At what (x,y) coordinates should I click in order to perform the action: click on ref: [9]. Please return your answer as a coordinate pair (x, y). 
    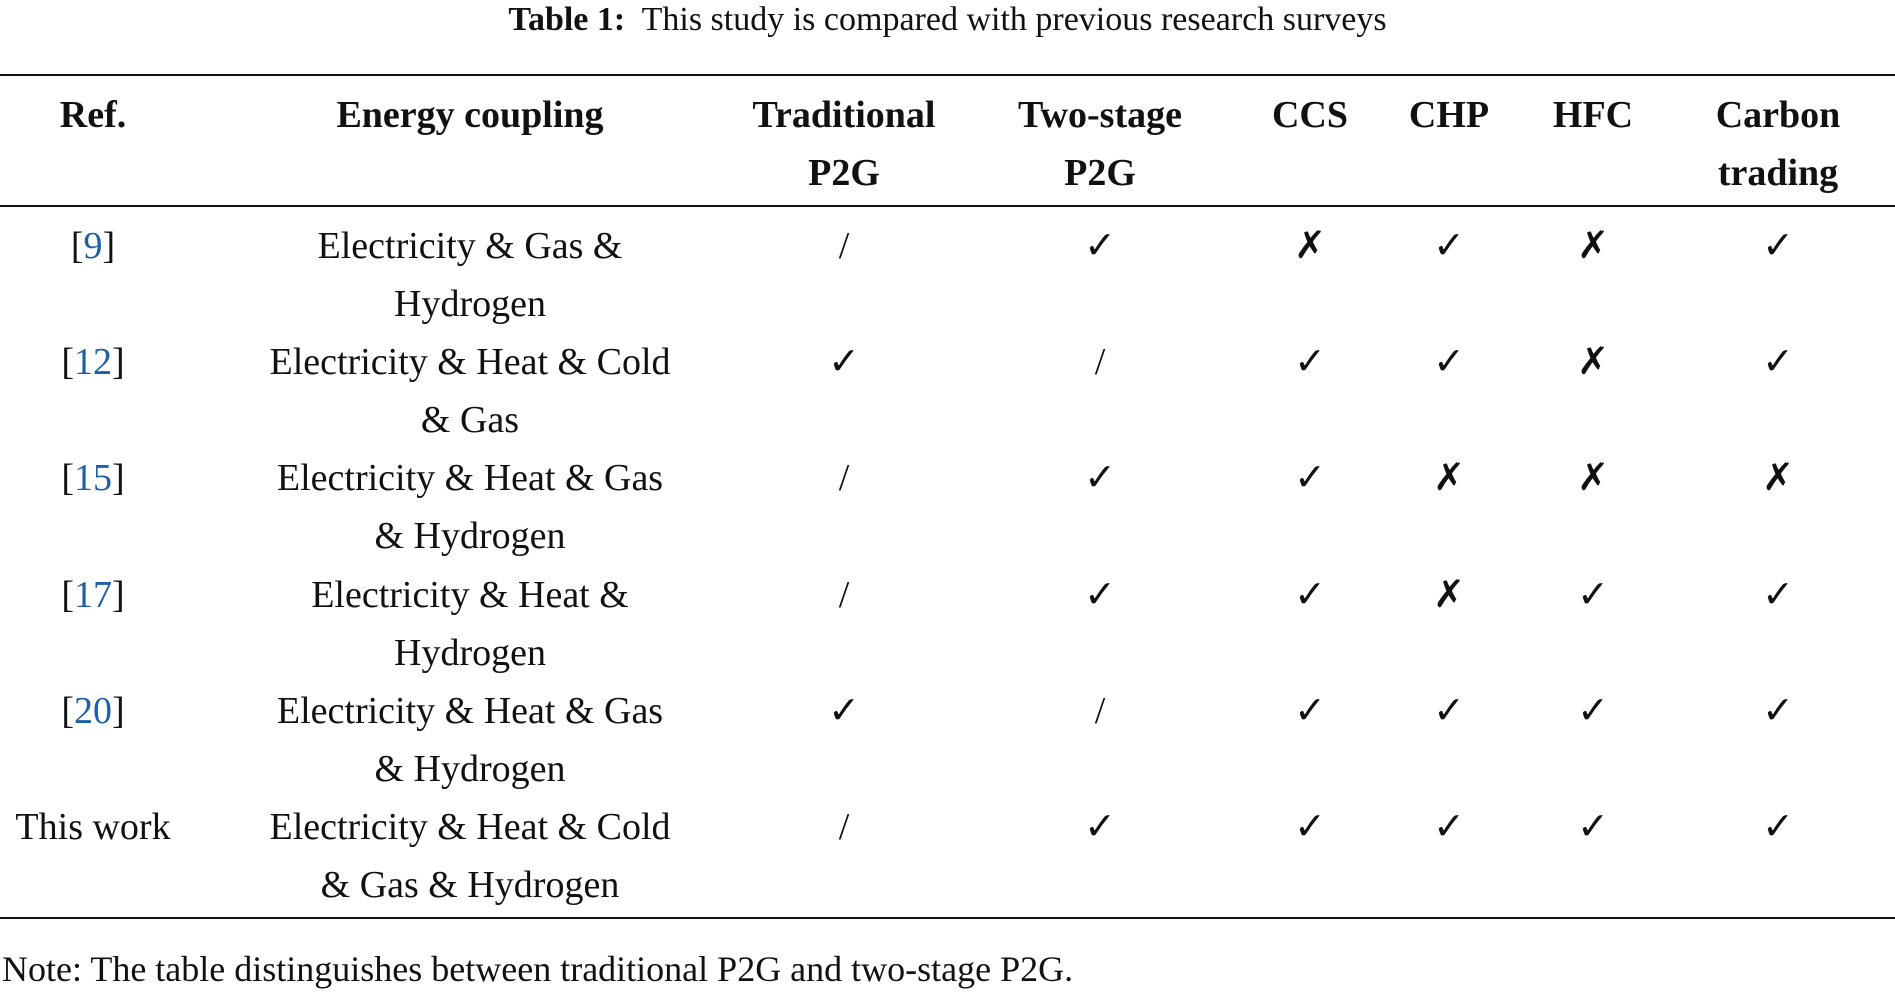
    Looking at the image, I should click on (93, 246).